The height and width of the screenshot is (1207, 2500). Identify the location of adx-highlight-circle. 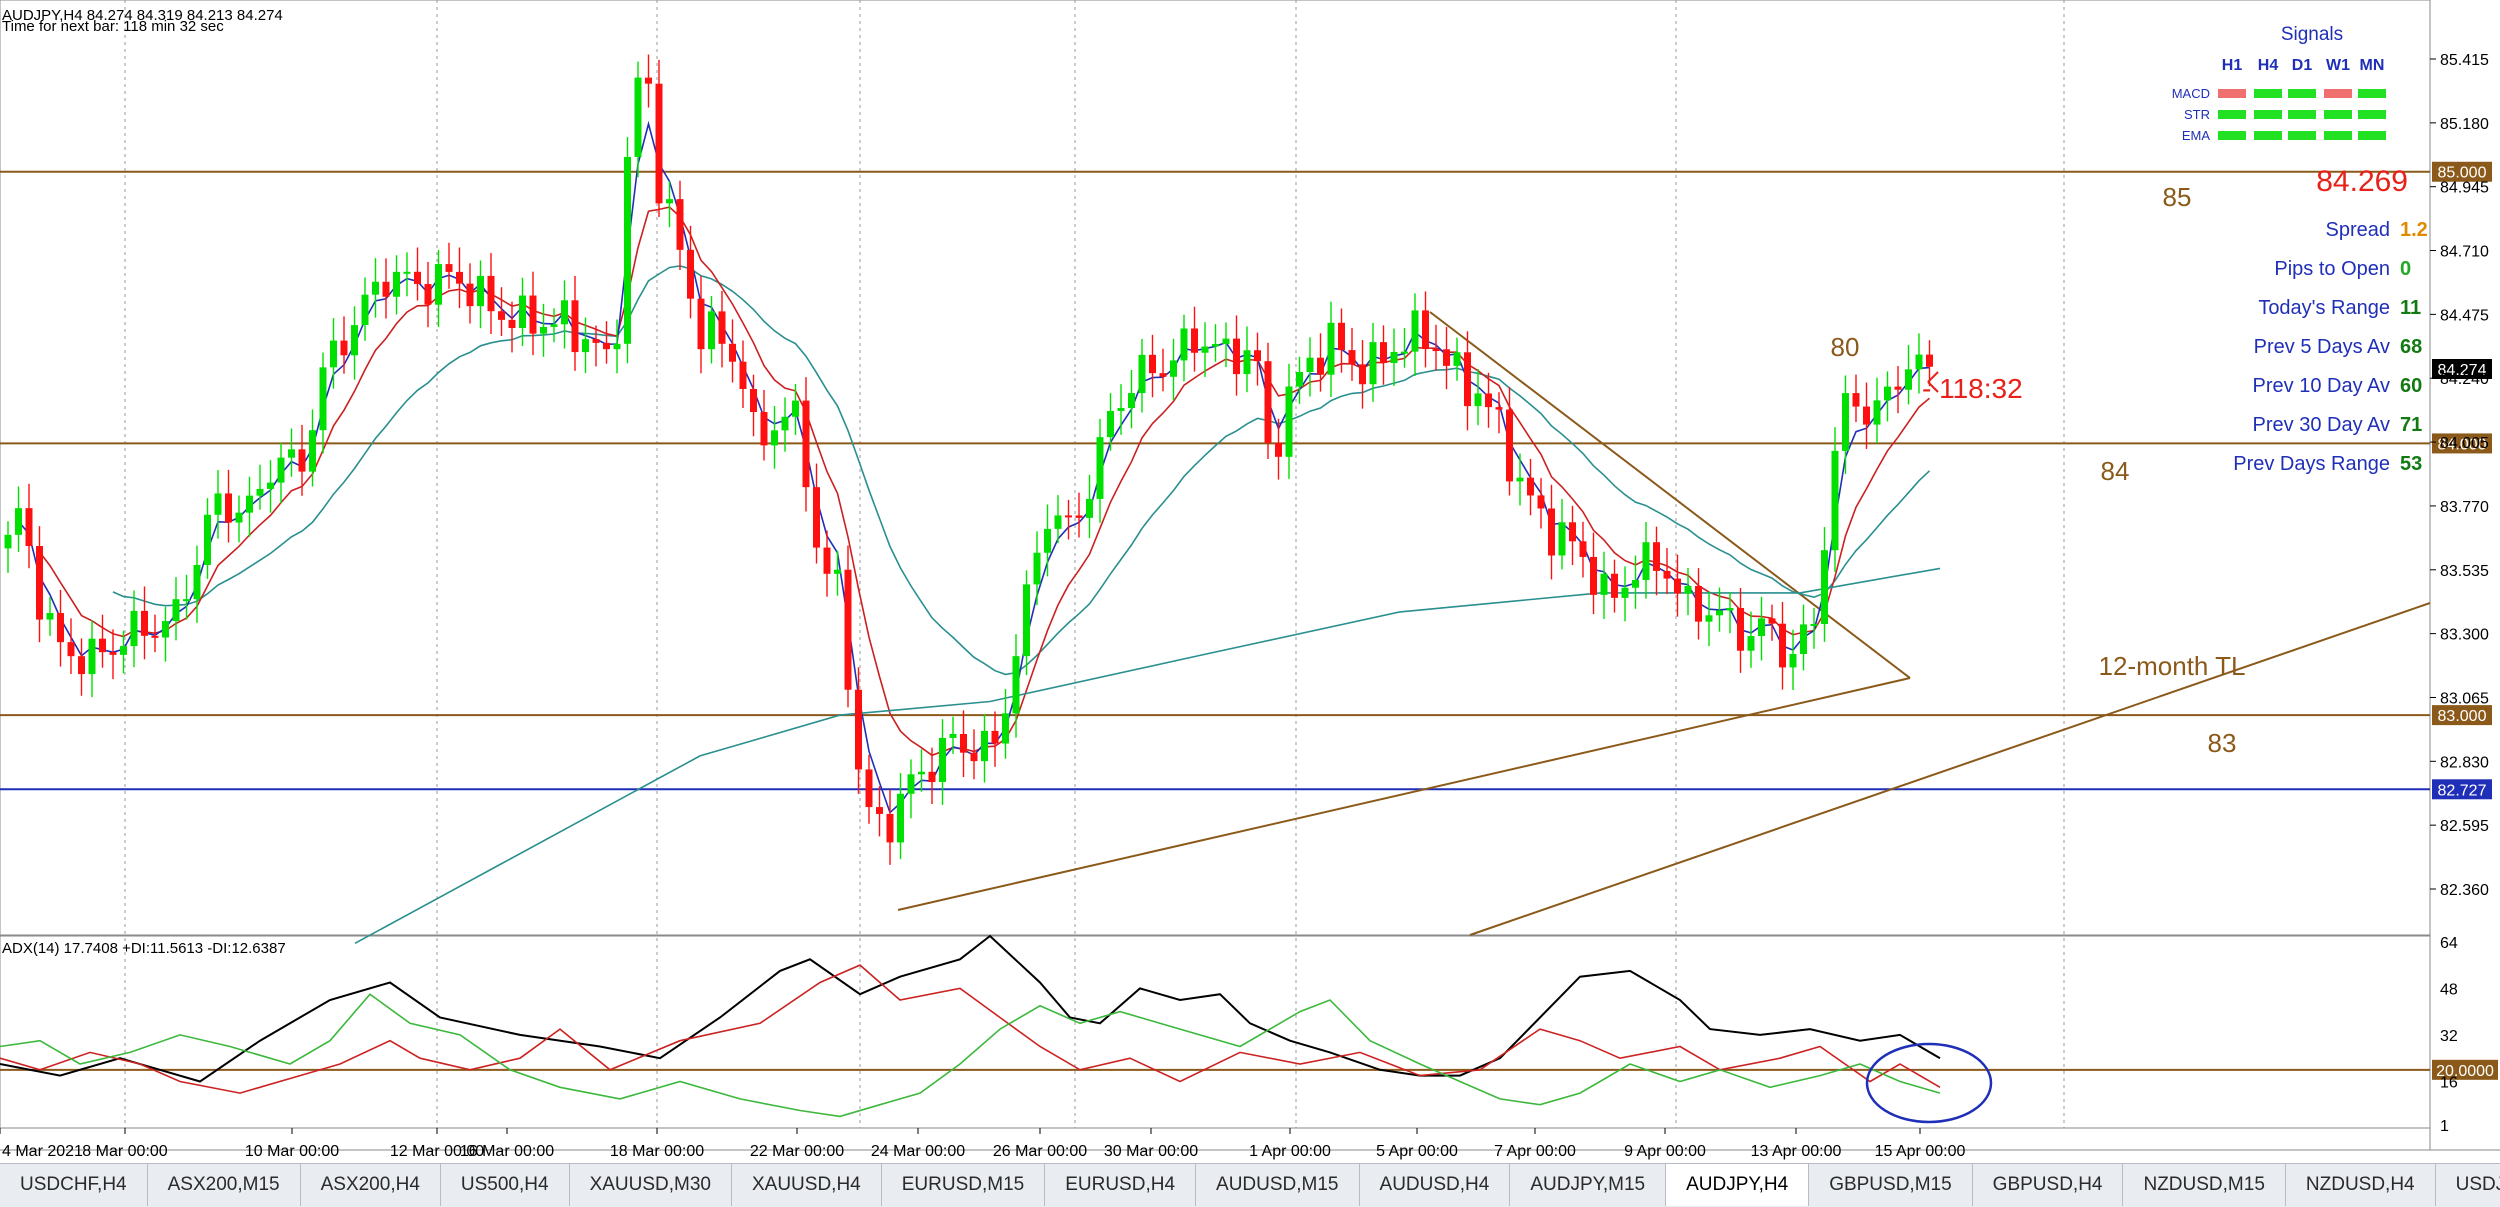
(1929, 1083).